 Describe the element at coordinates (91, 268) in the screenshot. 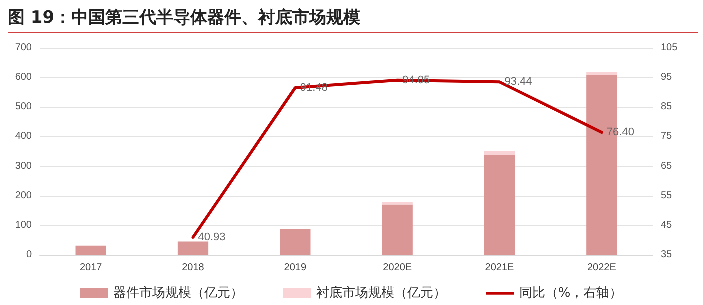

I see `x-tick-label: 2017` at that location.